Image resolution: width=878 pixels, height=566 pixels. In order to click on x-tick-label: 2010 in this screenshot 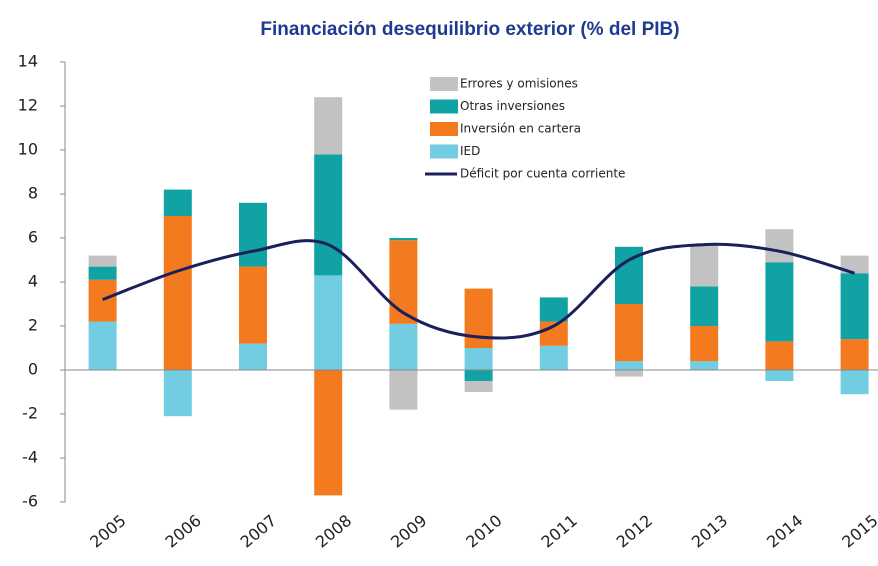, I will do `click(483, 531)`.